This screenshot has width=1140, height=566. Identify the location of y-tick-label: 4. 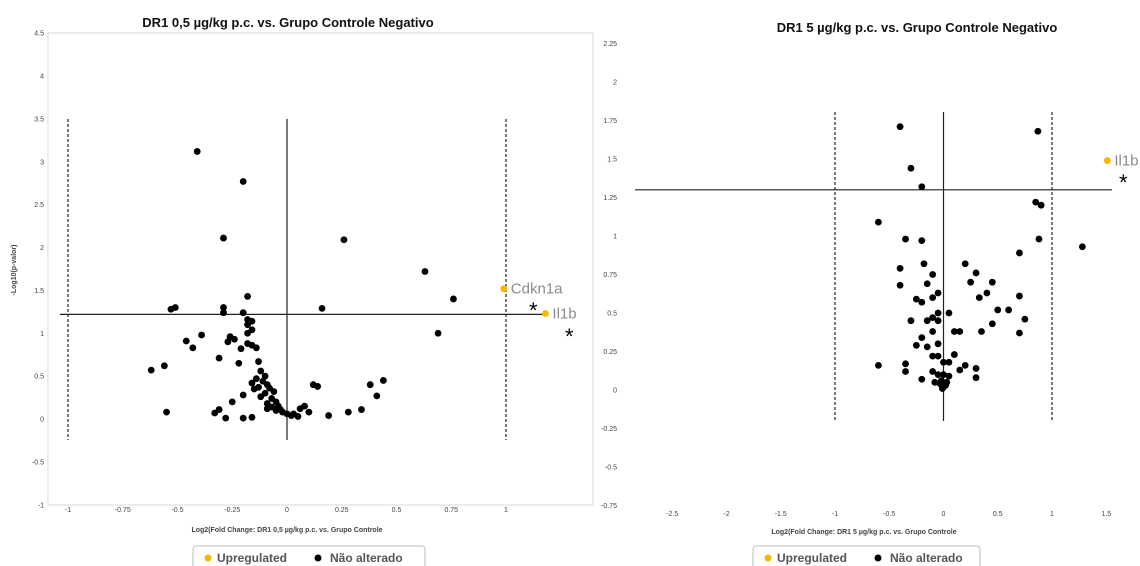
(42, 77).